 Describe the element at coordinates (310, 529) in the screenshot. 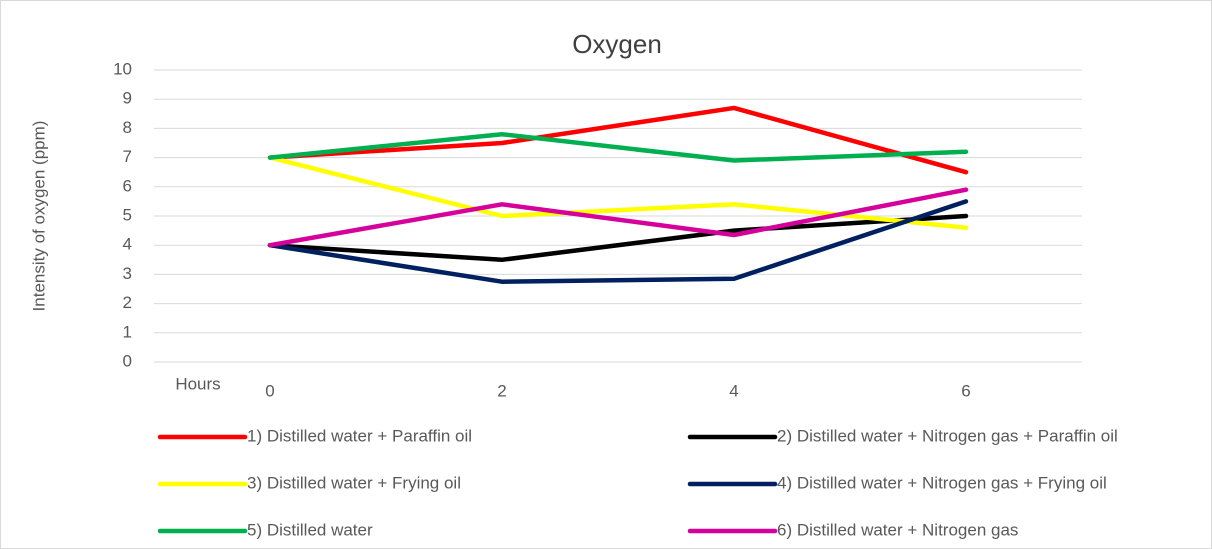

I see `legend-label: 5) Distilled water` at that location.